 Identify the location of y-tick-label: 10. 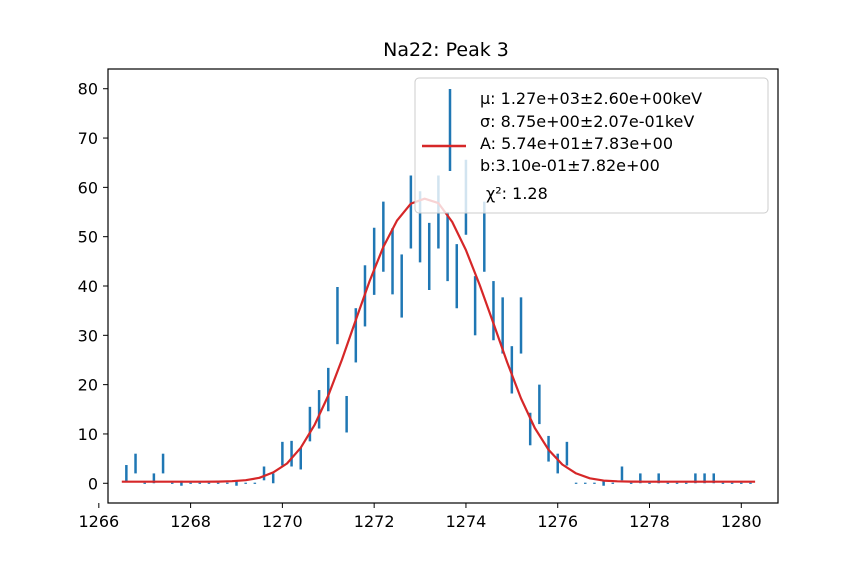
(88, 434).